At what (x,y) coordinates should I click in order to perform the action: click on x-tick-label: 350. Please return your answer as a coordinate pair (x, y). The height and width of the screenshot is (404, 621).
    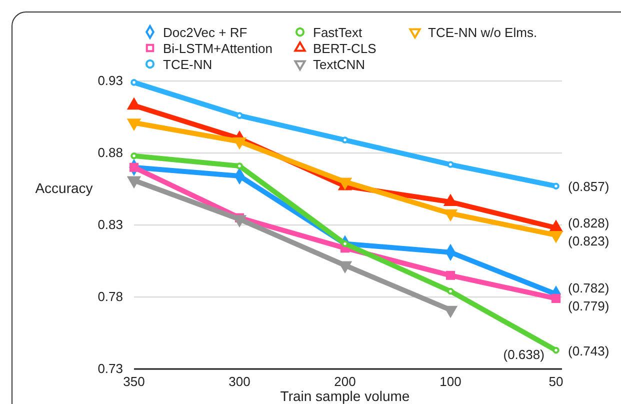
    Looking at the image, I should click on (134, 382).